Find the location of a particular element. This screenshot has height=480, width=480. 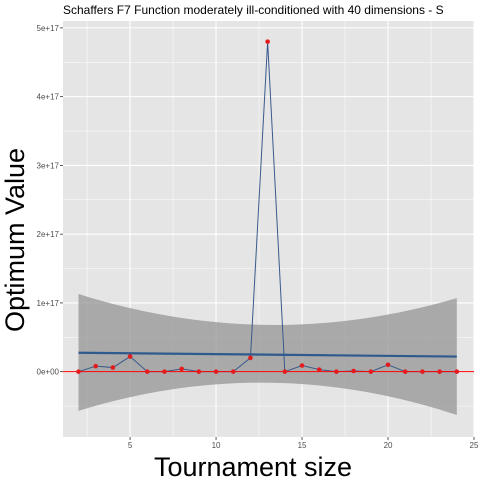

y-axis-title: Optimum Value is located at coordinates (15, 240).